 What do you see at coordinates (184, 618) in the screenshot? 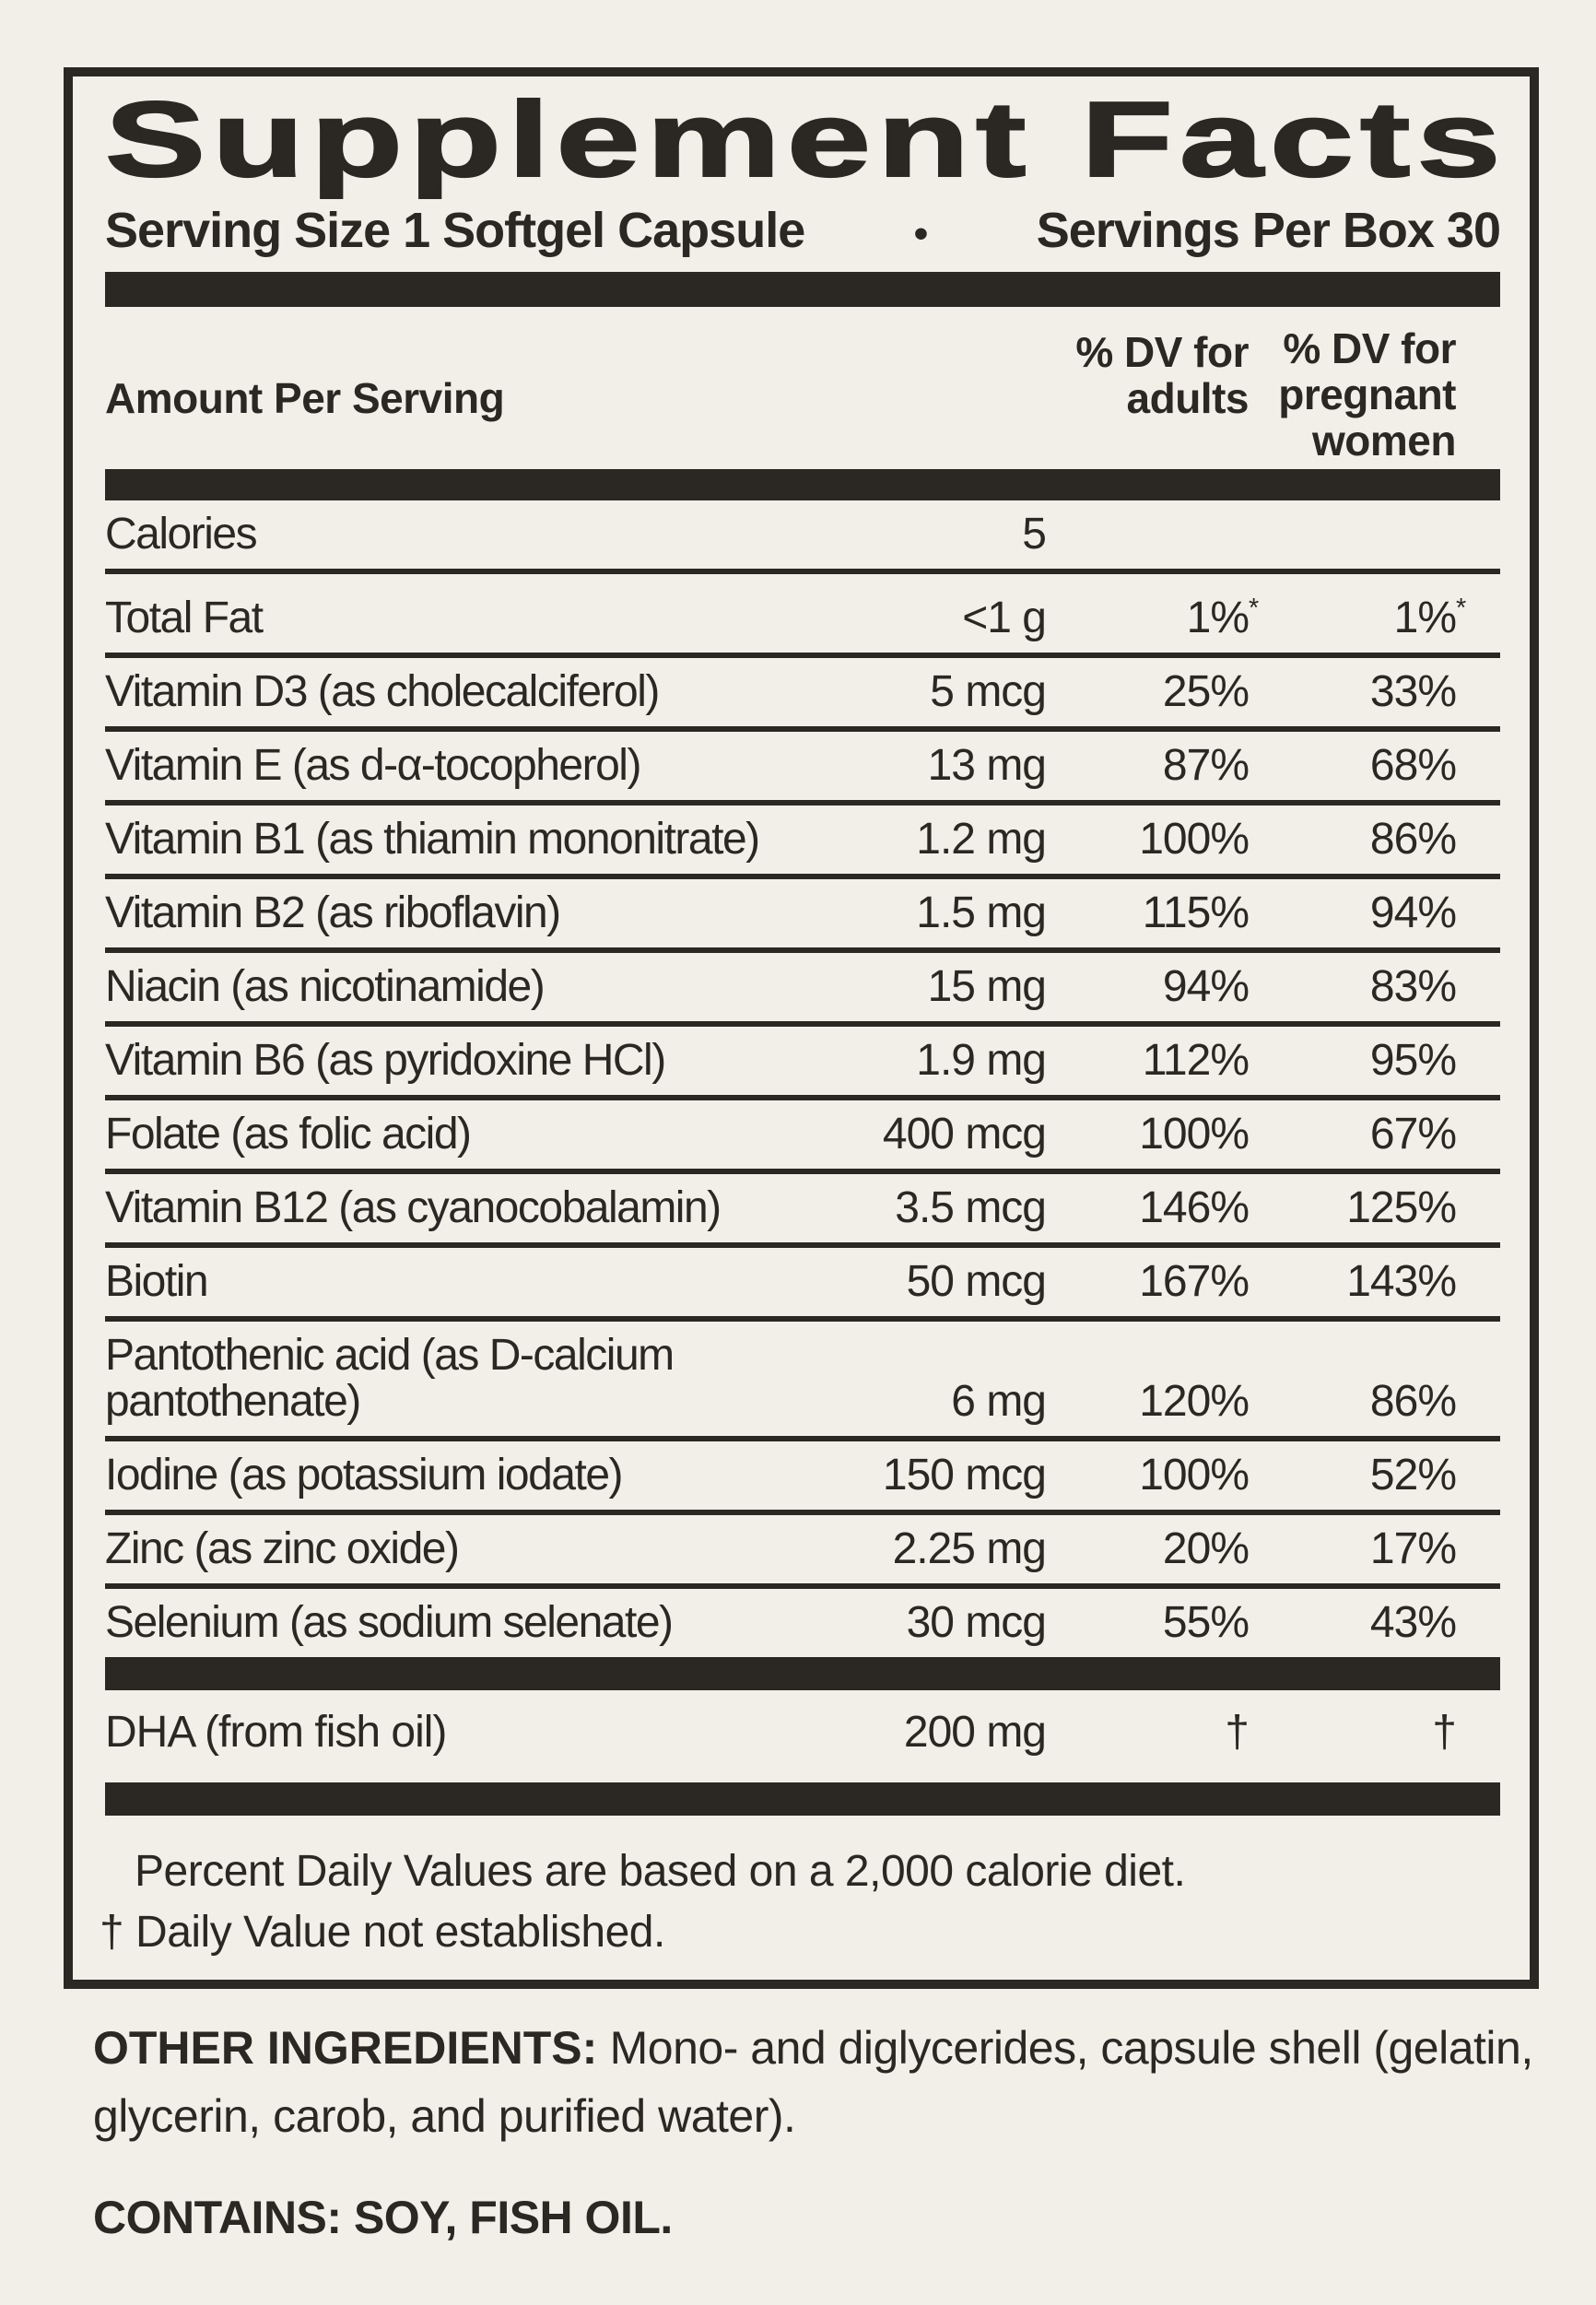
I see `nutrient-name: Total Fat` at bounding box center [184, 618].